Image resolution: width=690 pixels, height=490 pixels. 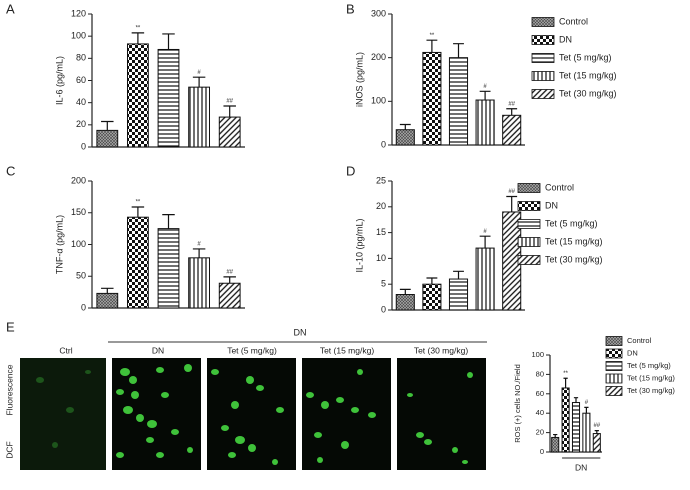 What do you see at coordinates (9, 449) in the screenshot?
I see `row-label: DCF` at bounding box center [9, 449].